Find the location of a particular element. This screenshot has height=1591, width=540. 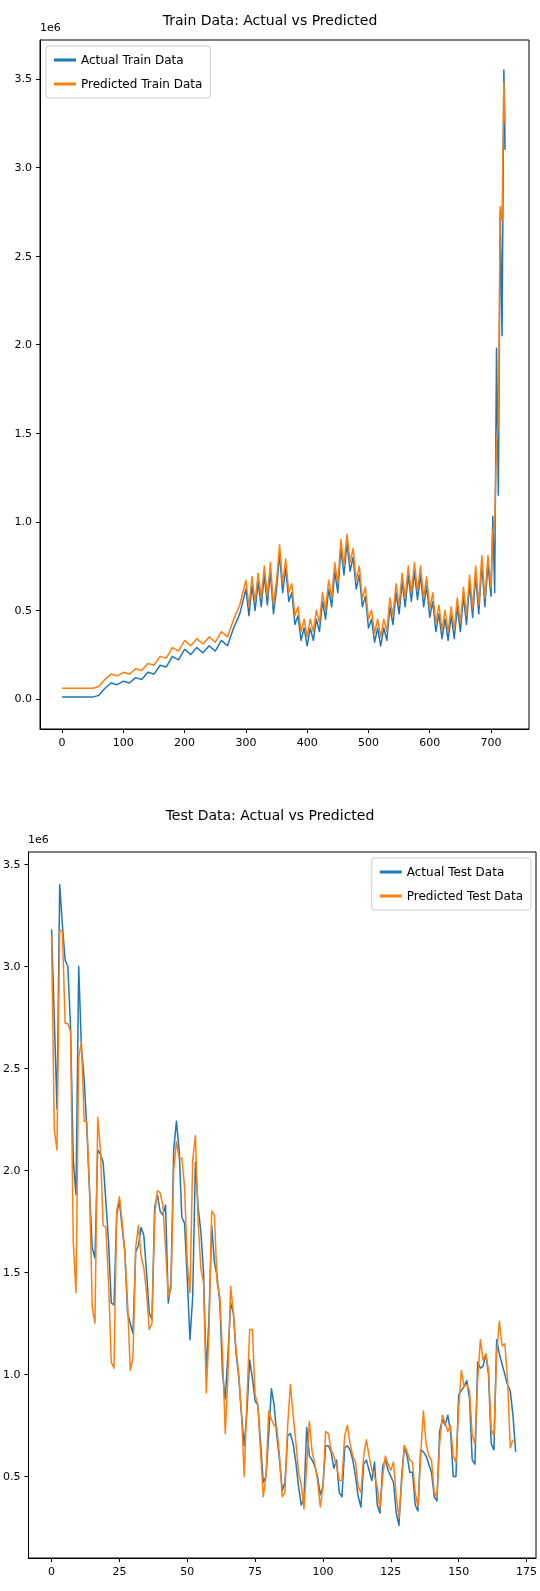

x-tick-label: 300 is located at coordinates (246, 742).